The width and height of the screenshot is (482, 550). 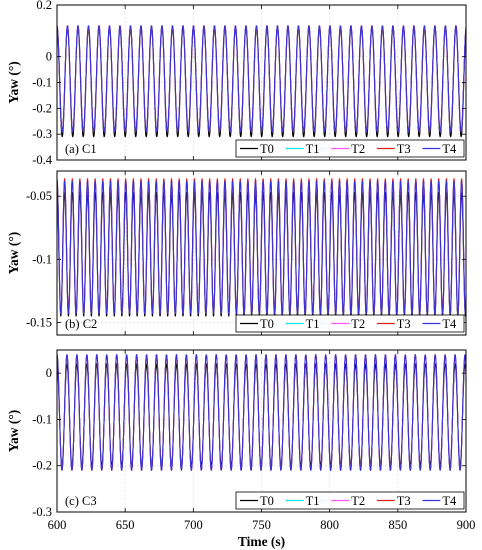 I want to click on x-tick-label: 600, so click(x=57, y=525).